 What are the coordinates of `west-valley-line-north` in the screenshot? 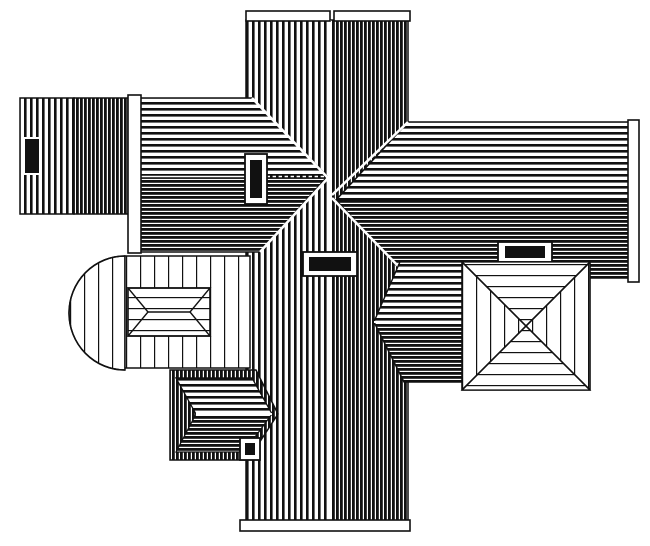 It's located at (290, 138).